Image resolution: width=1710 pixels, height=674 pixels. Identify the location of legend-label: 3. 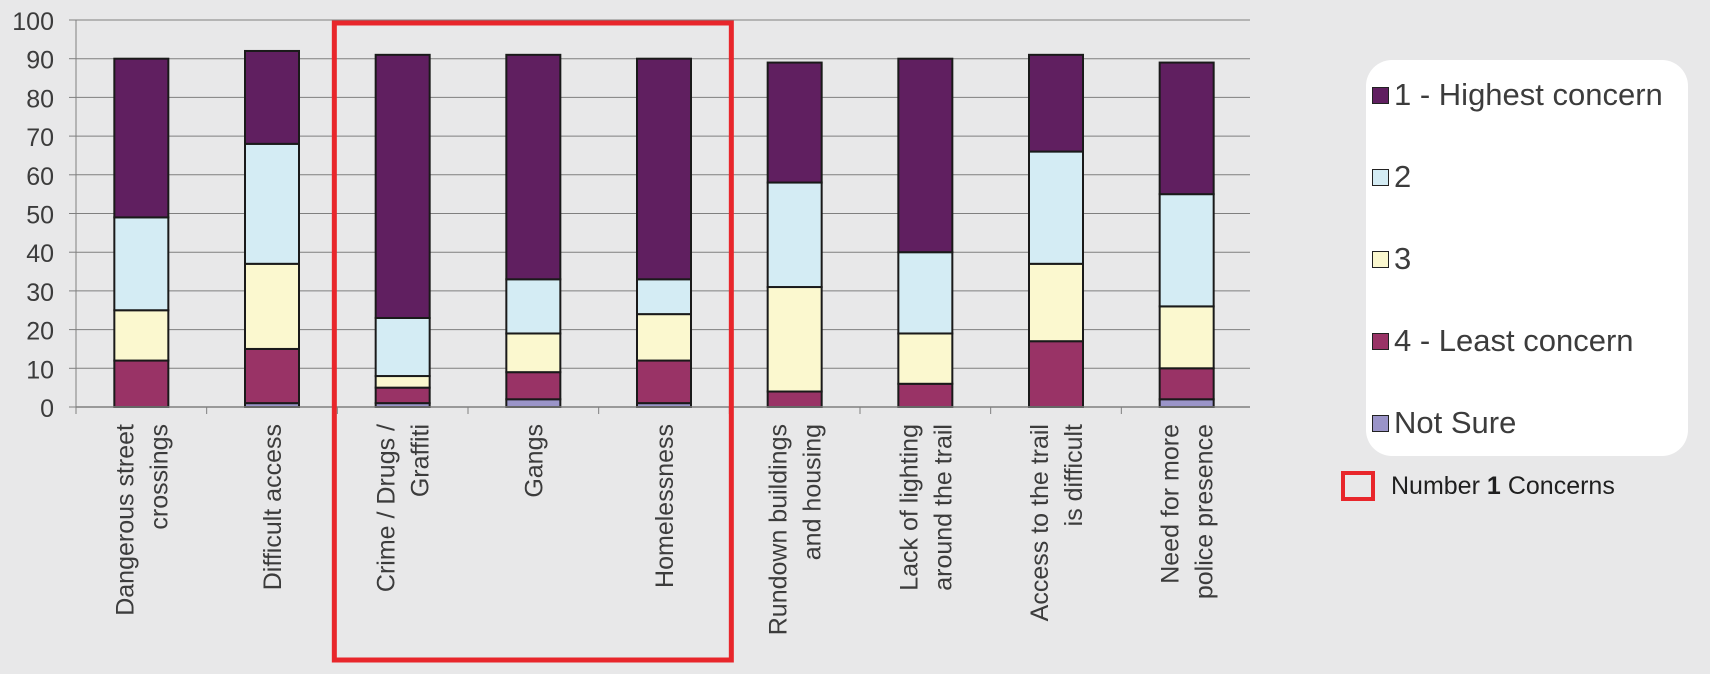
(1403, 258).